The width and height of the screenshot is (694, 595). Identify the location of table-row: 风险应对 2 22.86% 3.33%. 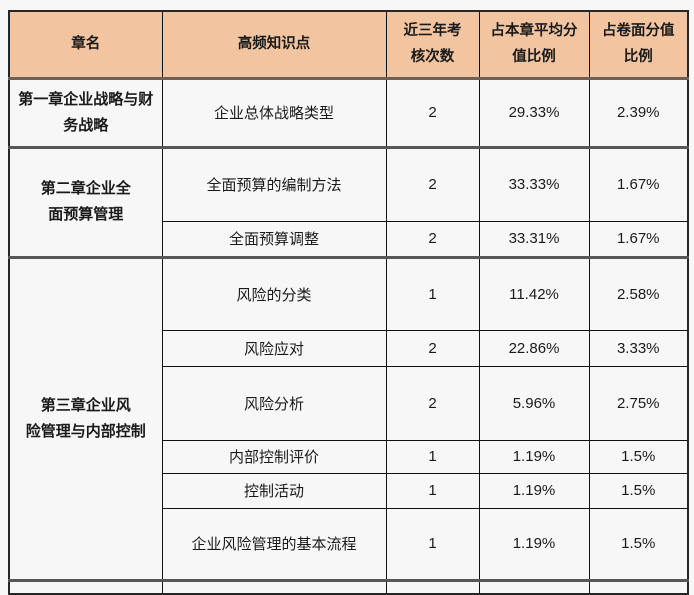
(349, 348).